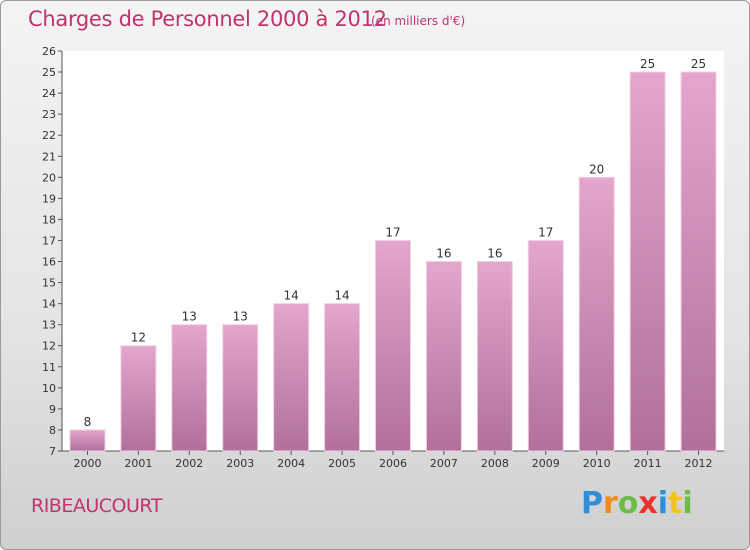 This screenshot has width=750, height=550. What do you see at coordinates (49, 346) in the screenshot?
I see `y-tick-label: 12` at bounding box center [49, 346].